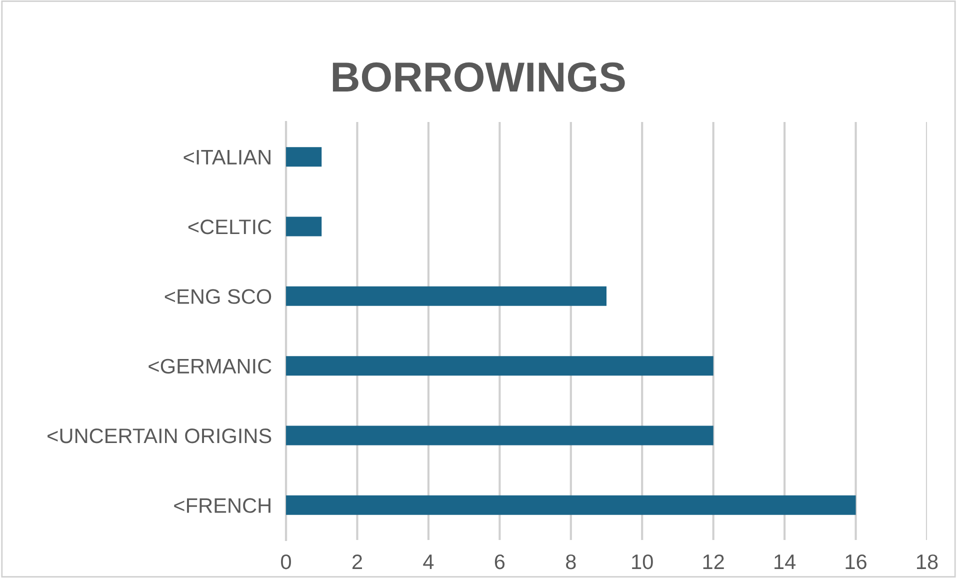  I want to click on x-tick-label: 14, so click(785, 561).